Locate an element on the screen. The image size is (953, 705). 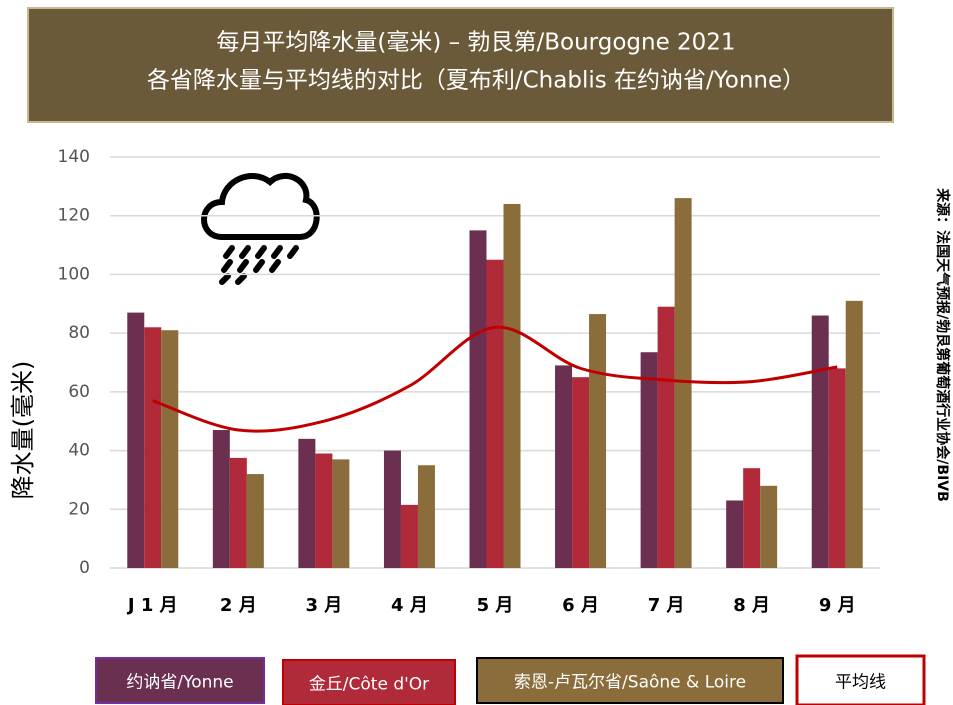
legend-label: 金丘/Côte d'Or is located at coordinates (369, 685).